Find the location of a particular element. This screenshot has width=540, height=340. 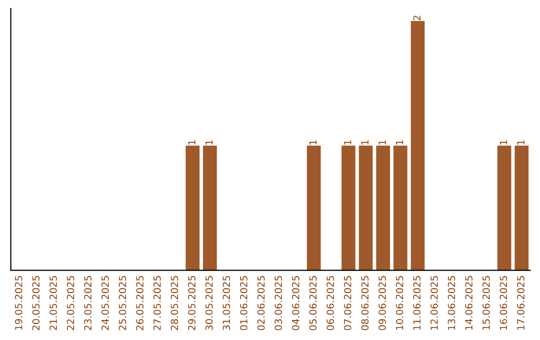

x-tick-label: 15.06.2025 is located at coordinates (486, 303).